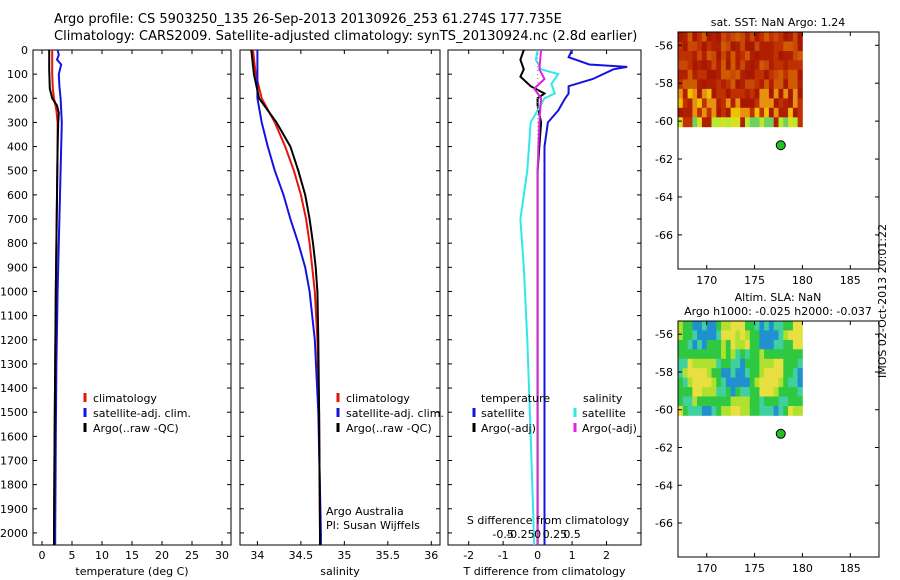 The width and height of the screenshot is (900, 580). Describe the element at coordinates (778, 439) in the screenshot. I see `sla-map-frame` at that location.